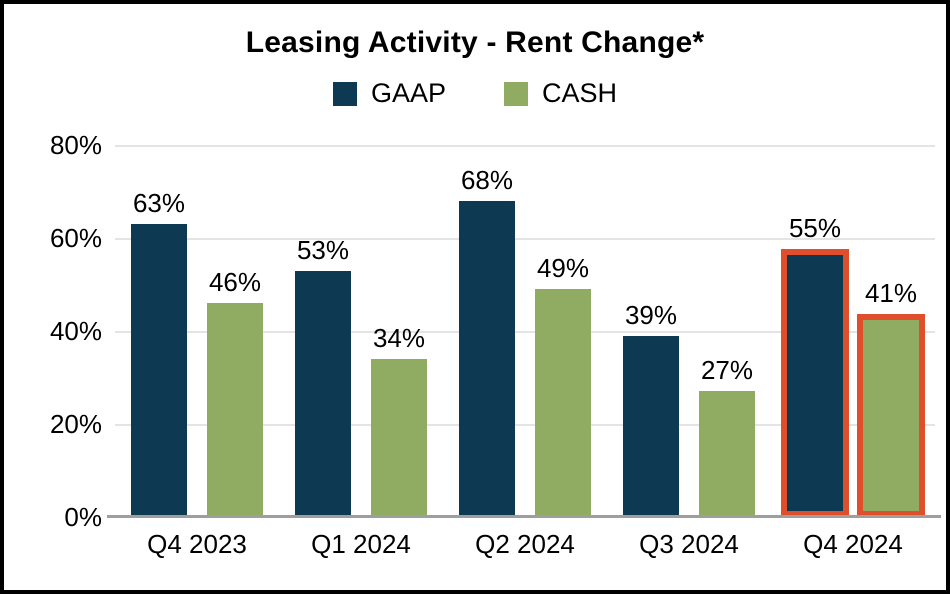 The width and height of the screenshot is (950, 594). I want to click on x-axis-line, so click(524, 516).